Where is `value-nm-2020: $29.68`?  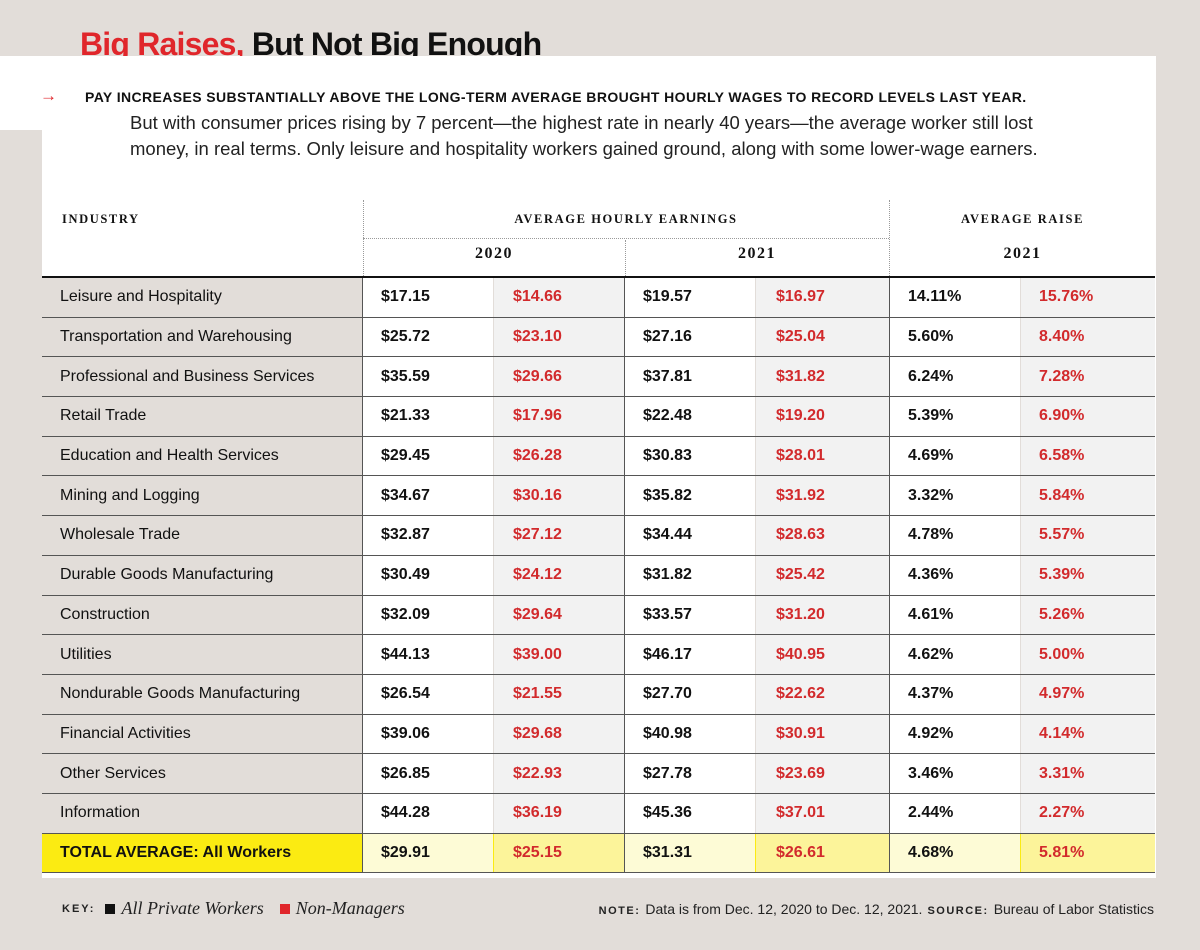 value-nm-2020: $29.68 is located at coordinates (559, 734).